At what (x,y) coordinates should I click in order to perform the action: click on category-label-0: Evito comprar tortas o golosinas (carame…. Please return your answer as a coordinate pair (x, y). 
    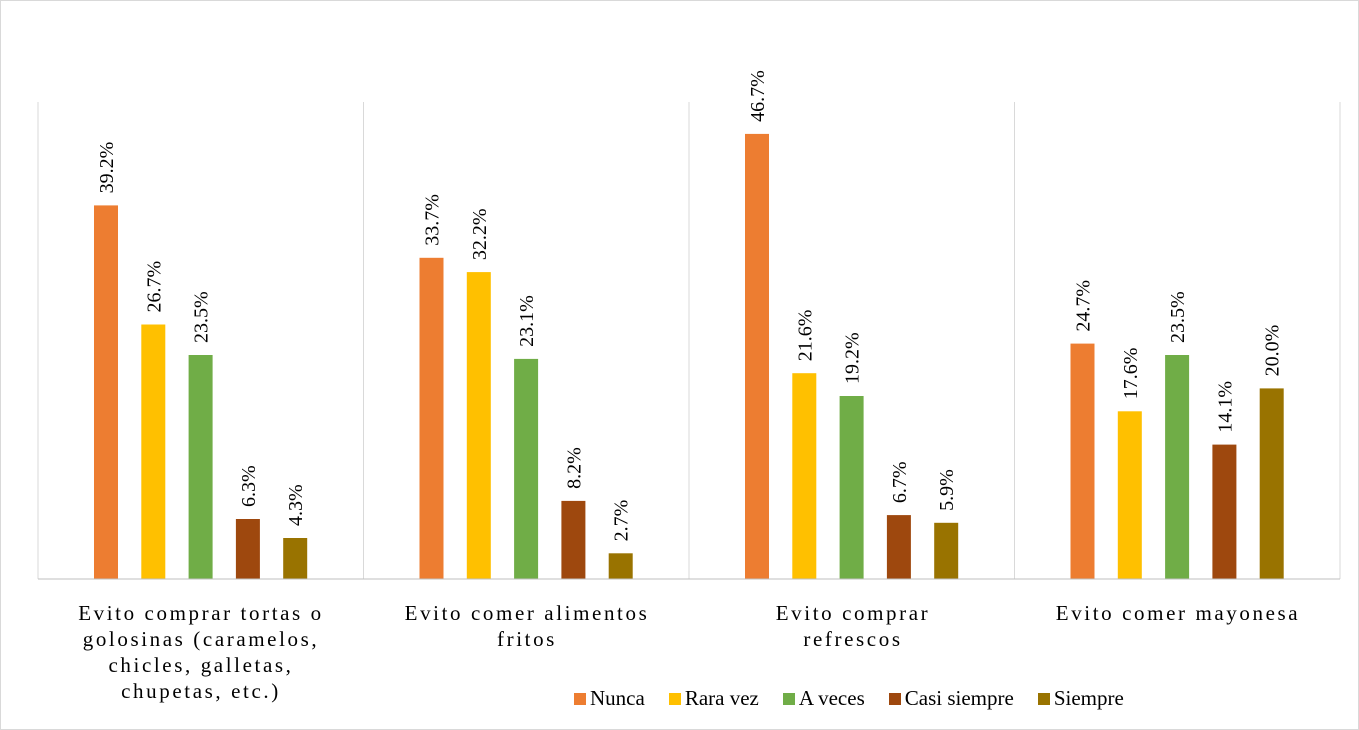
    Looking at the image, I should click on (201, 652).